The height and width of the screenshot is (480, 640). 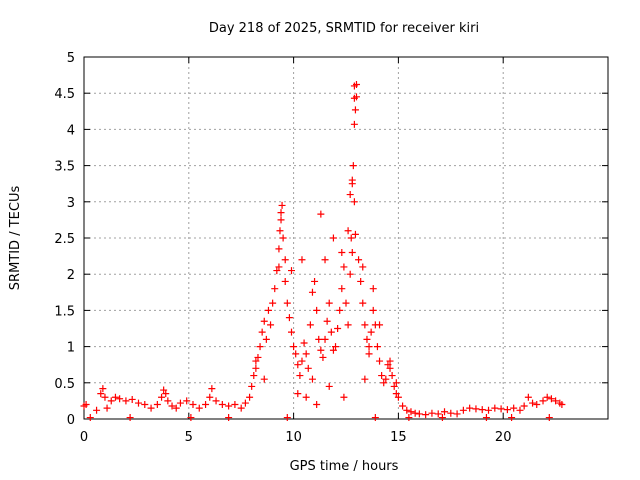 I want to click on x-tick-label: 20, so click(x=503, y=437).